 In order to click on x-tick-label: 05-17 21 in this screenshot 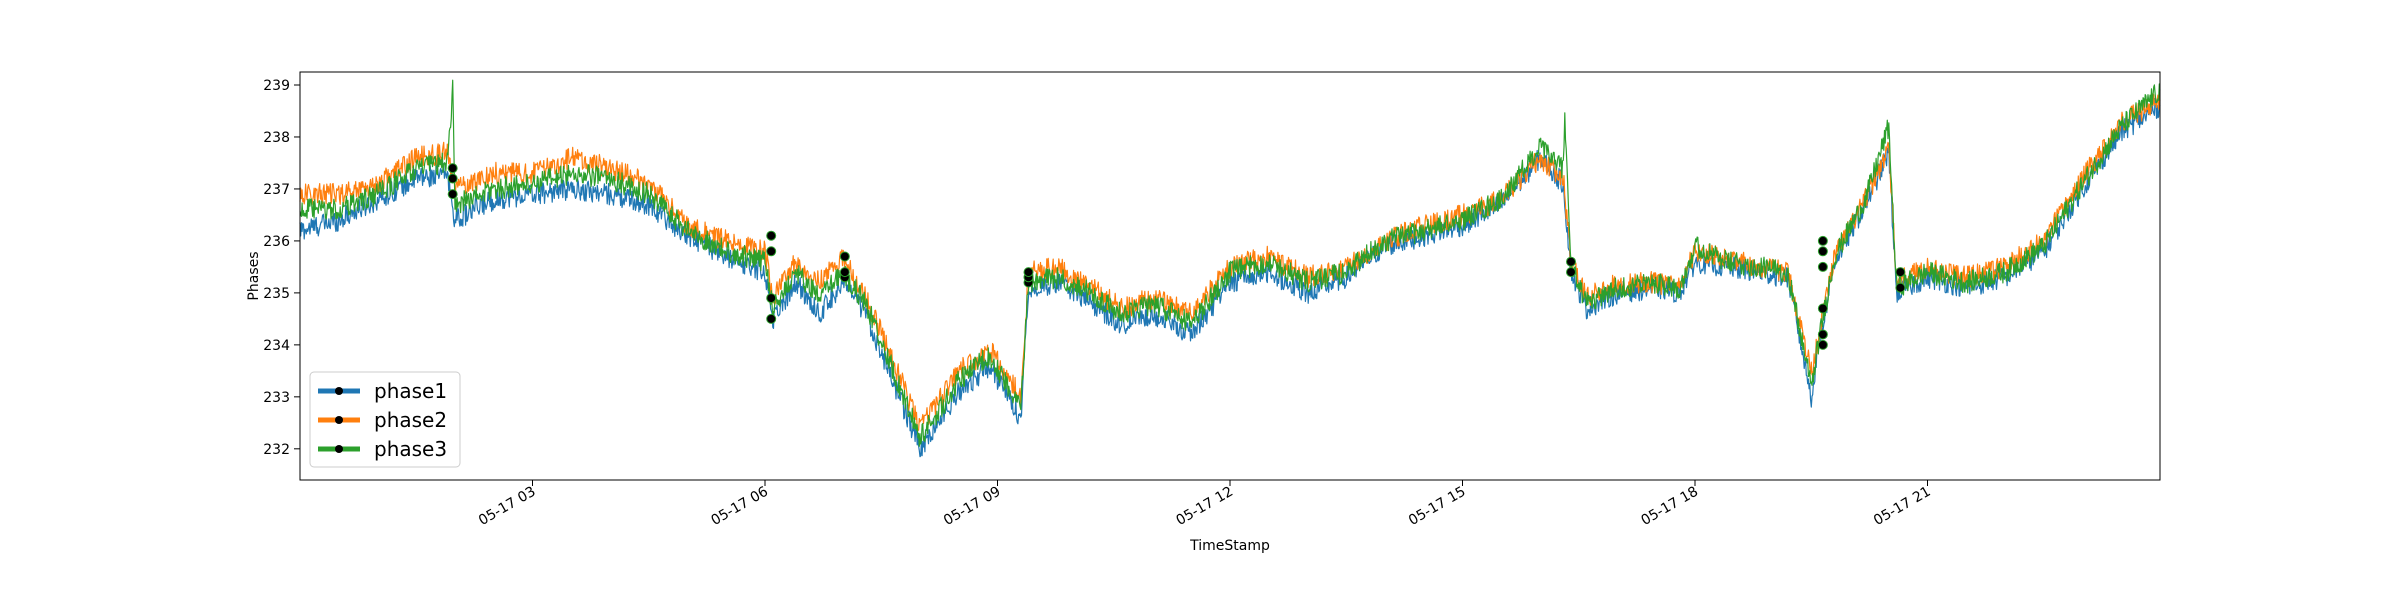, I will do `click(1902, 506)`.